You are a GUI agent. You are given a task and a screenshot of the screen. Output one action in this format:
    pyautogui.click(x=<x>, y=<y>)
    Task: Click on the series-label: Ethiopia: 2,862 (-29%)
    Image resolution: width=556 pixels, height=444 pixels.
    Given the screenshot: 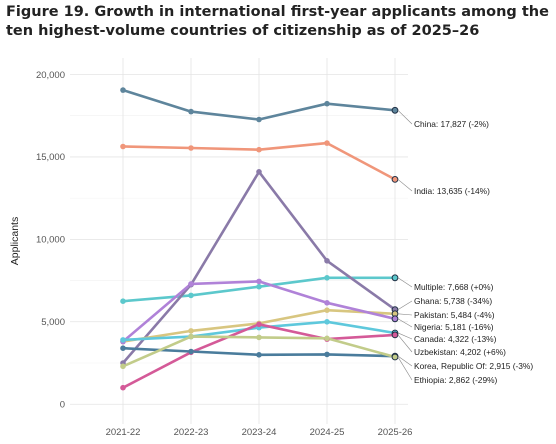 What is the action you would take?
    pyautogui.click(x=456, y=380)
    